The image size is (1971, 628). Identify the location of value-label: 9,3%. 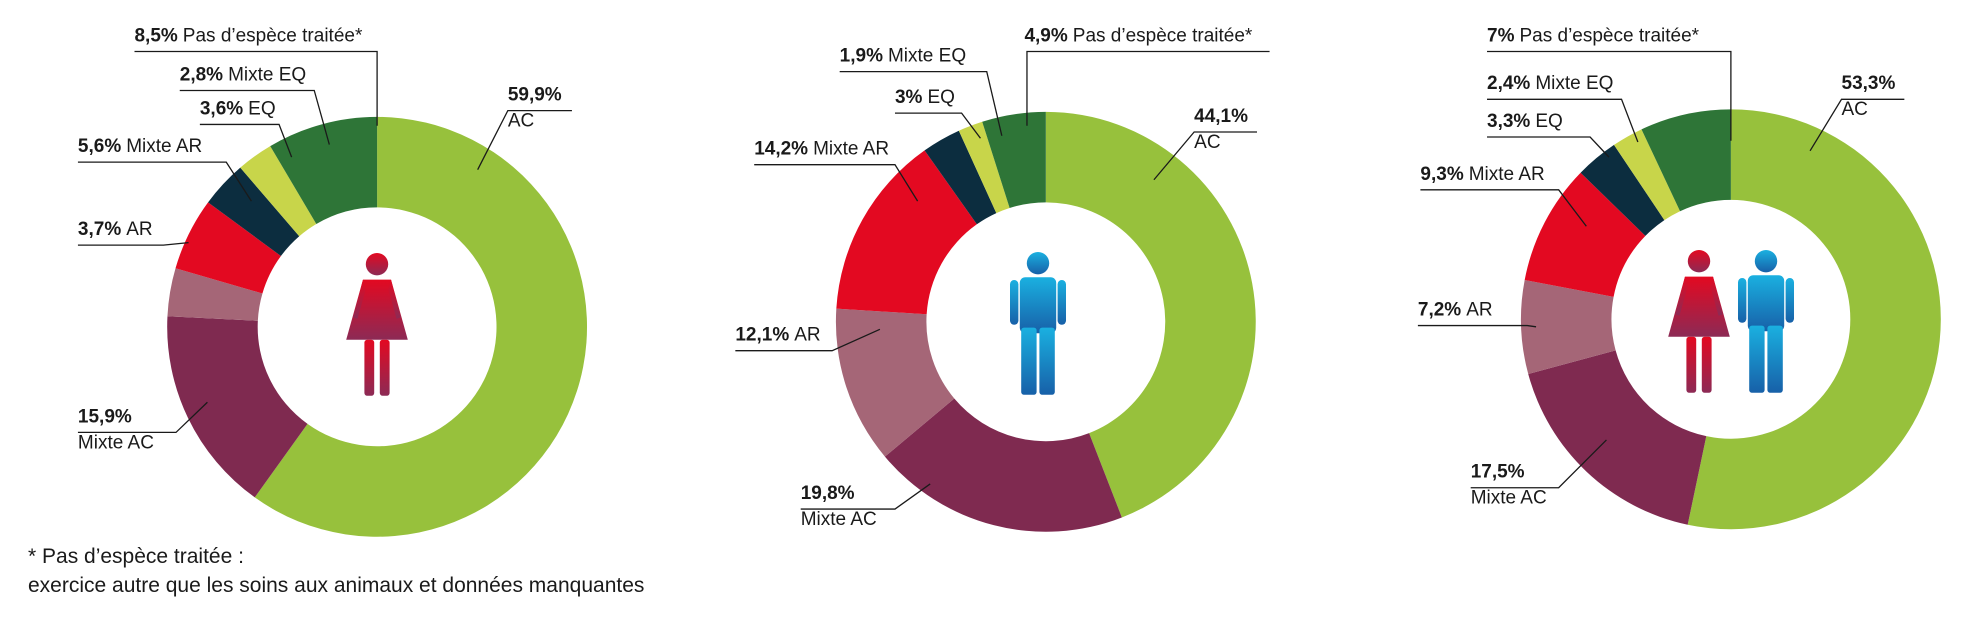
(1441, 174).